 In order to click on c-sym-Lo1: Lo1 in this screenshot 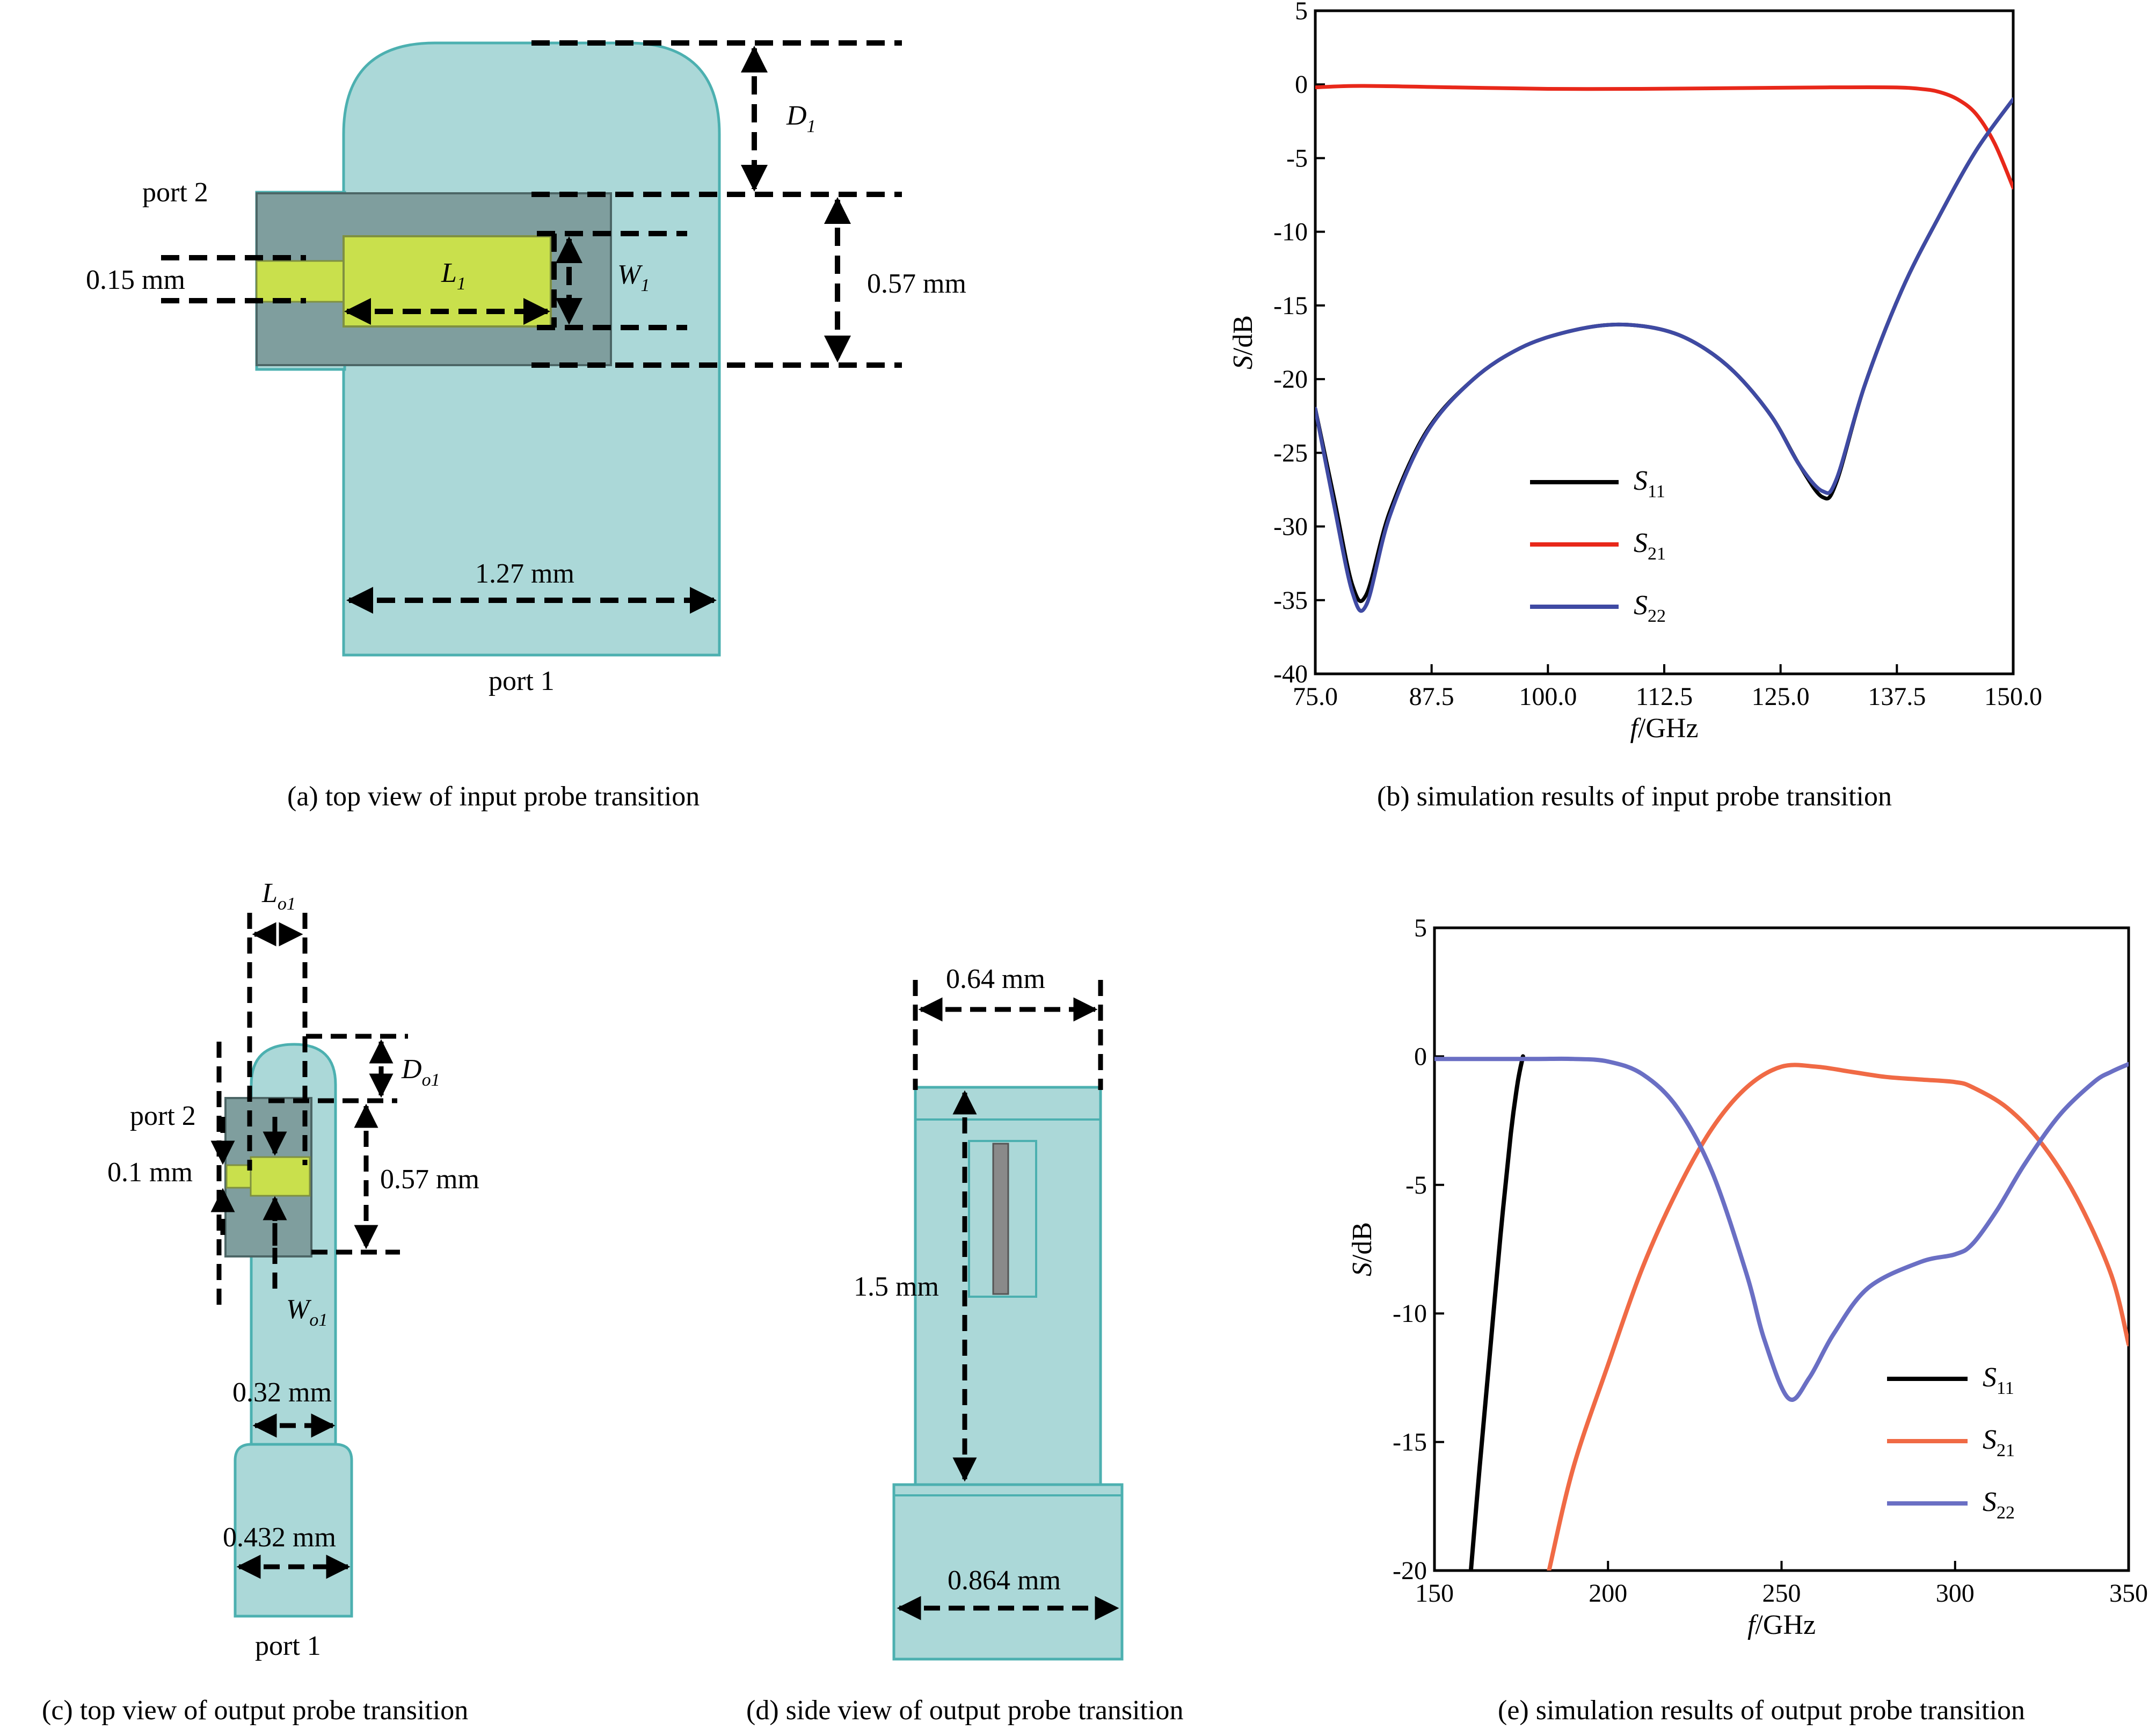, I will do `click(278, 896)`.